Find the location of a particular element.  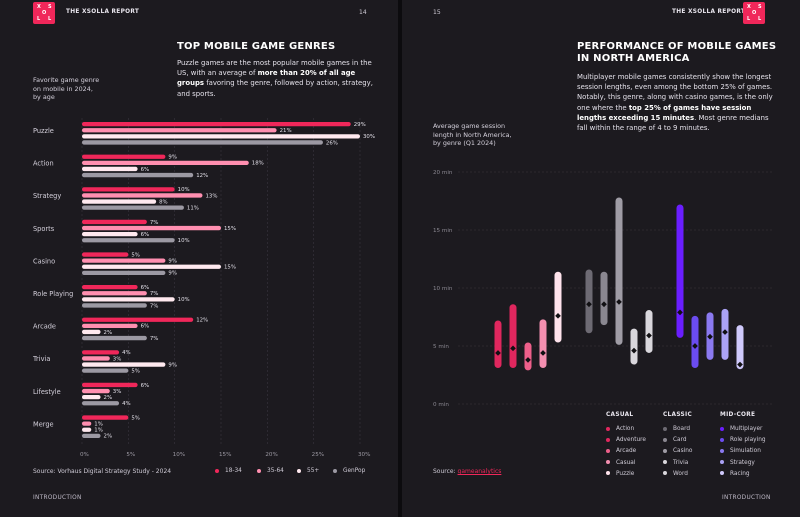

x-tick-label: 5% is located at coordinates (130, 455).